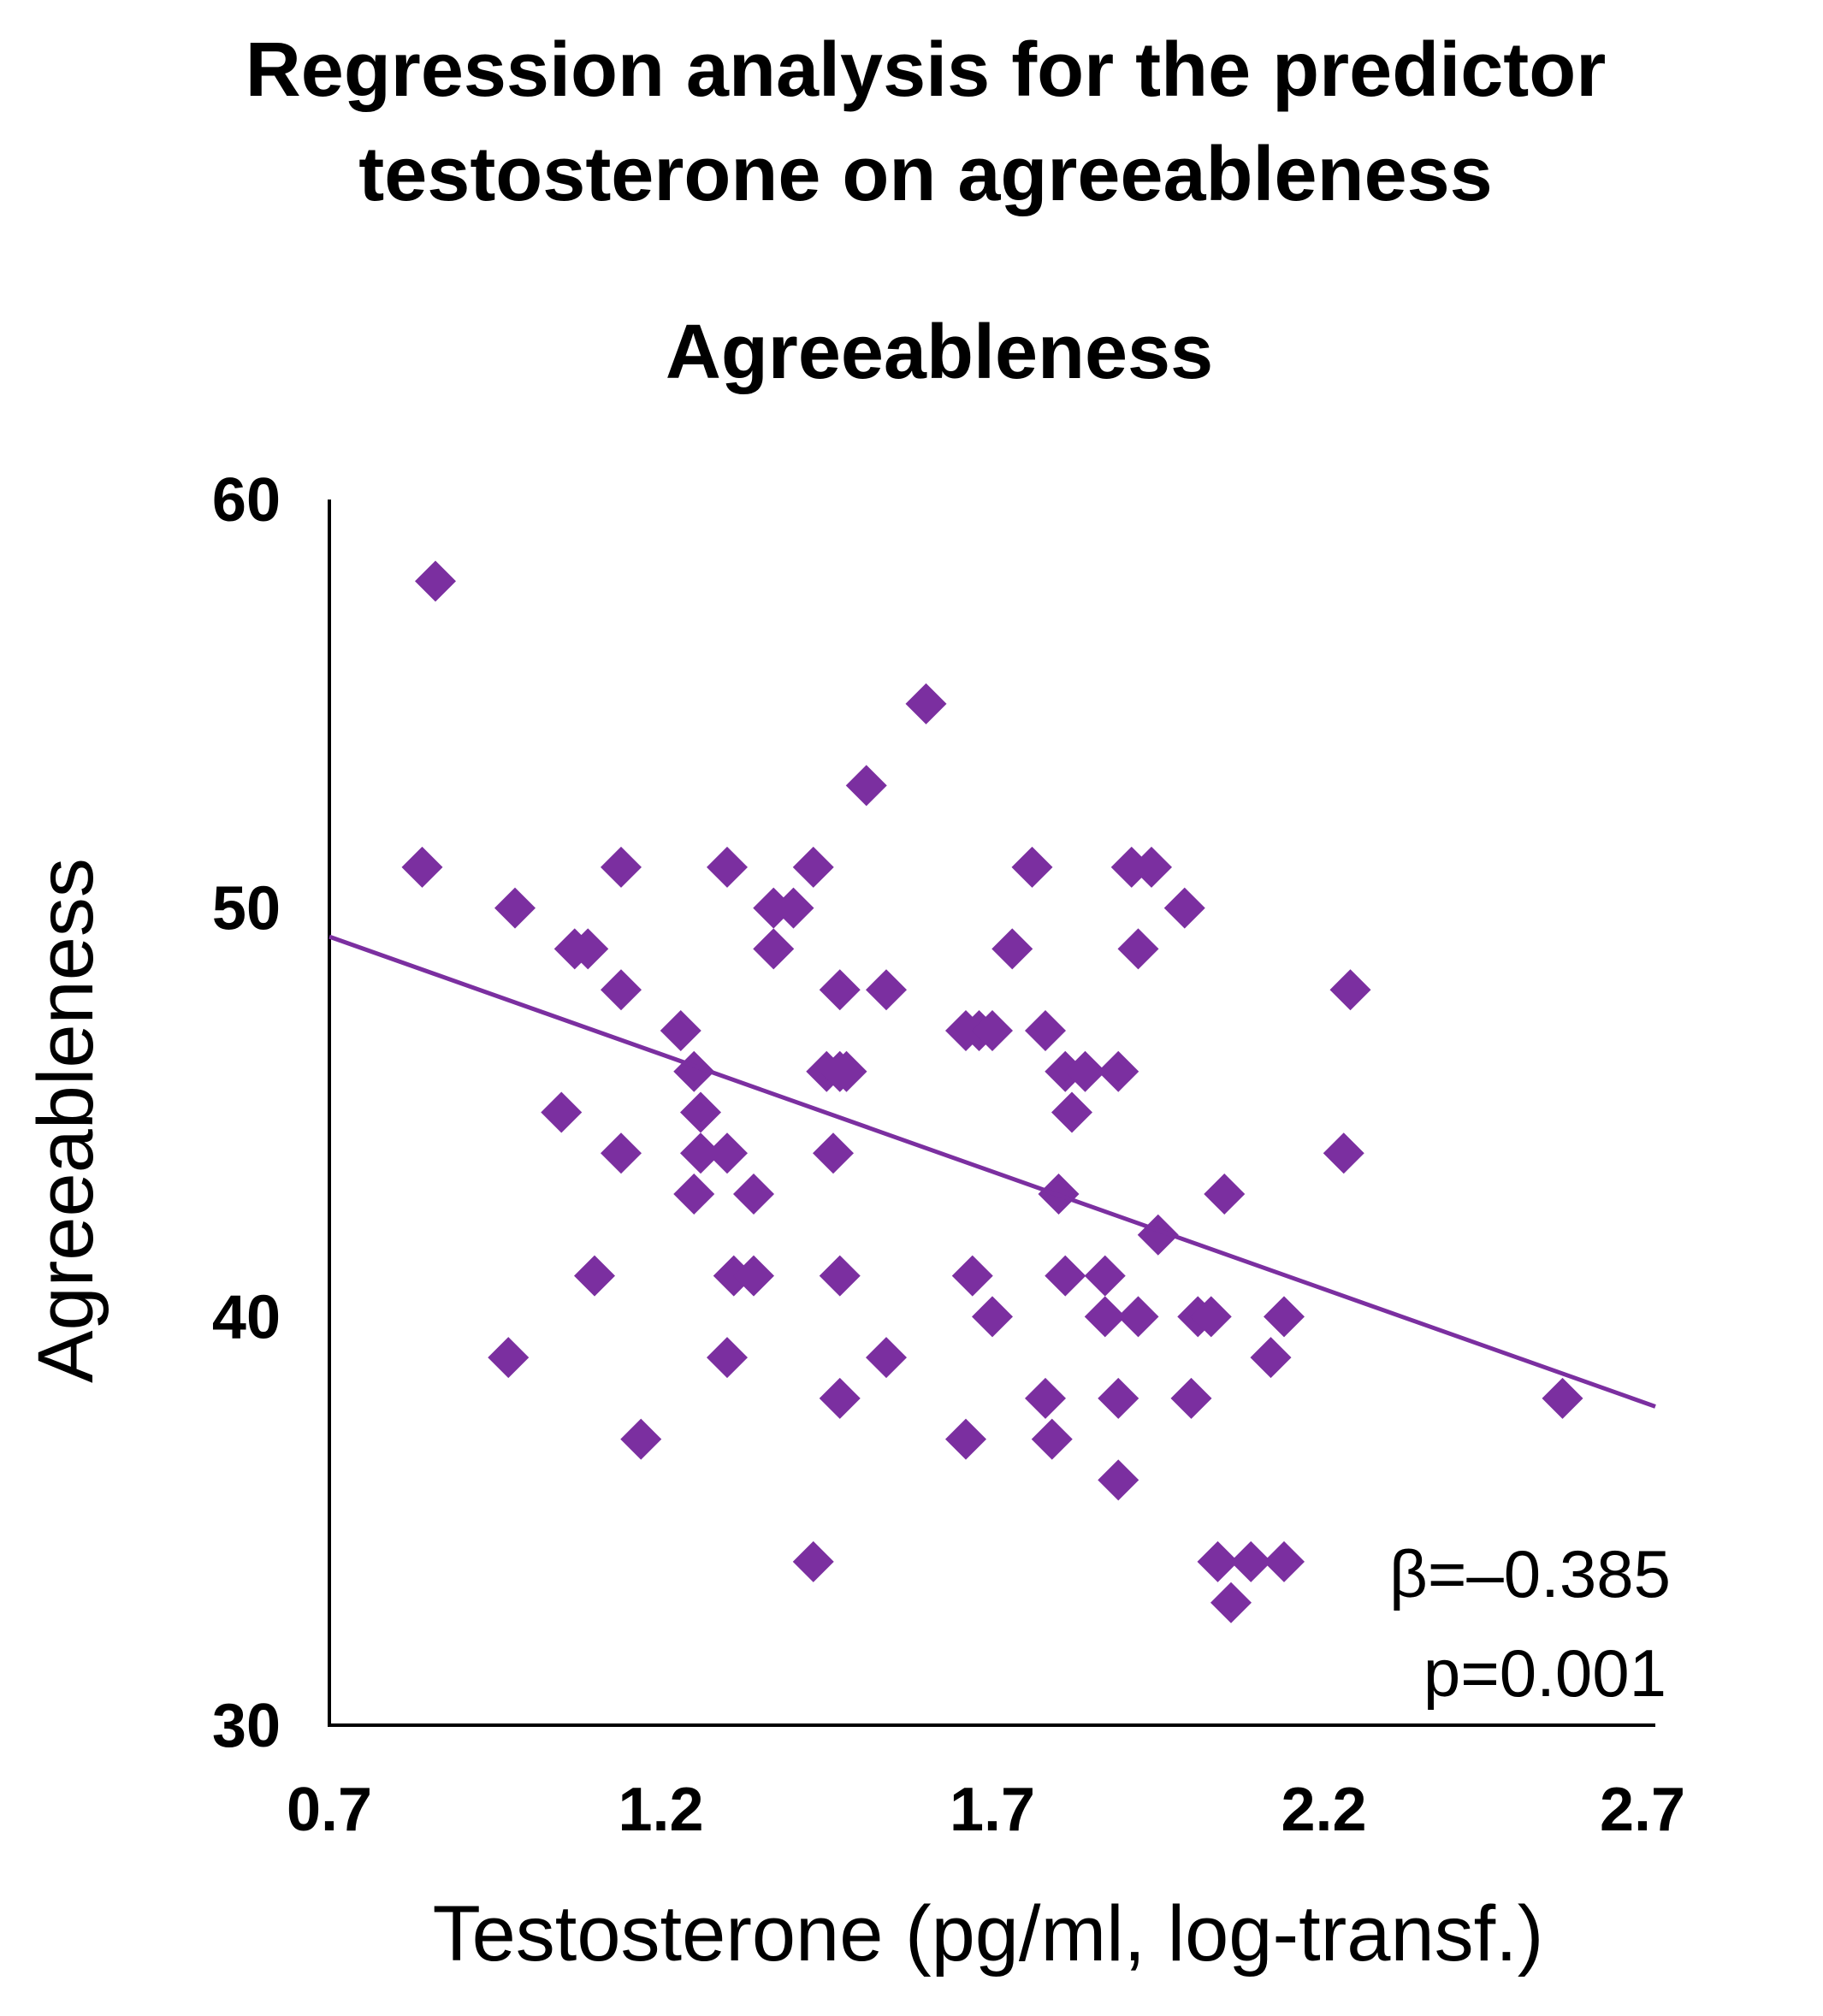 This screenshot has width=1823, height=2016. What do you see at coordinates (65, 1120) in the screenshot?
I see `y-axis-label: Agreeableness` at bounding box center [65, 1120].